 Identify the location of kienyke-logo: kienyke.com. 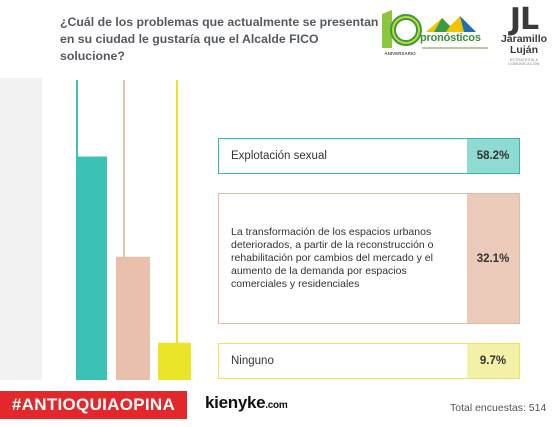
(246, 403).